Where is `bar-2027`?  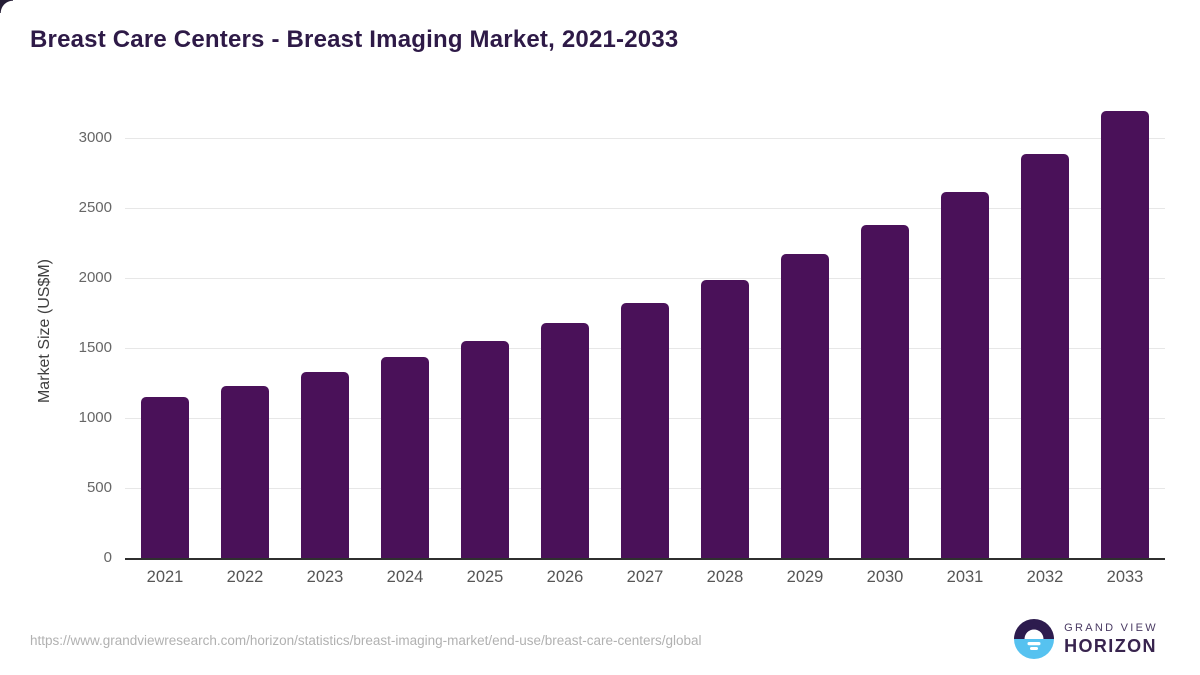
bar-2027 is located at coordinates (645, 430).